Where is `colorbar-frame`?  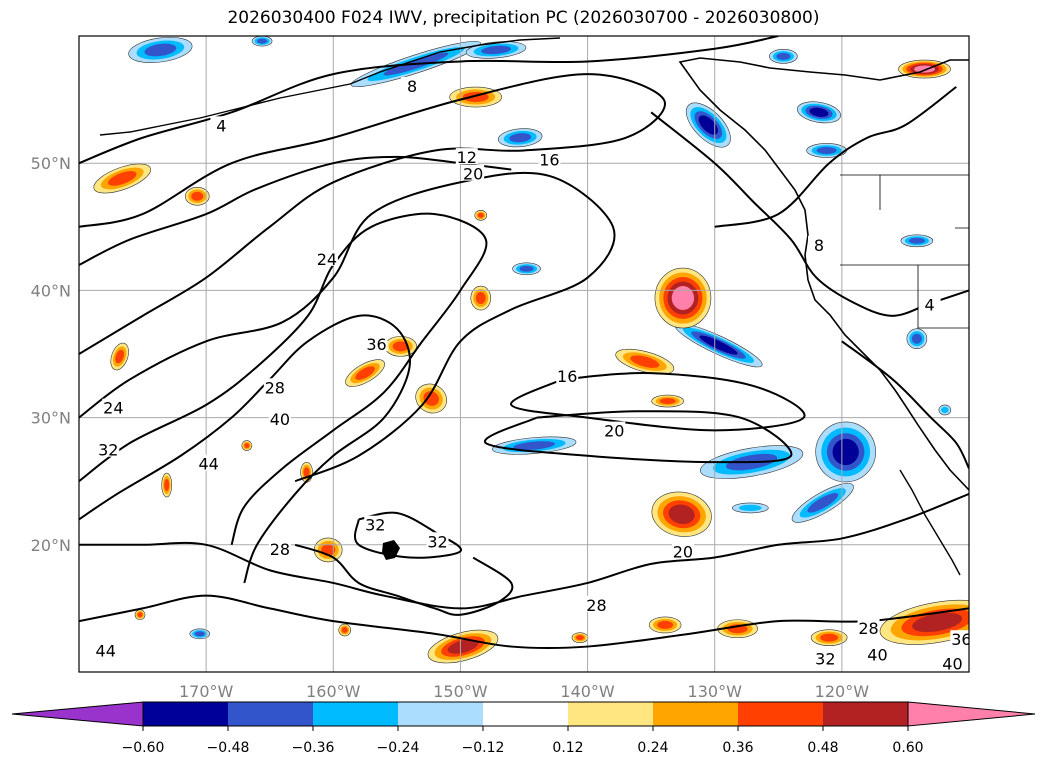 colorbar-frame is located at coordinates (525, 714).